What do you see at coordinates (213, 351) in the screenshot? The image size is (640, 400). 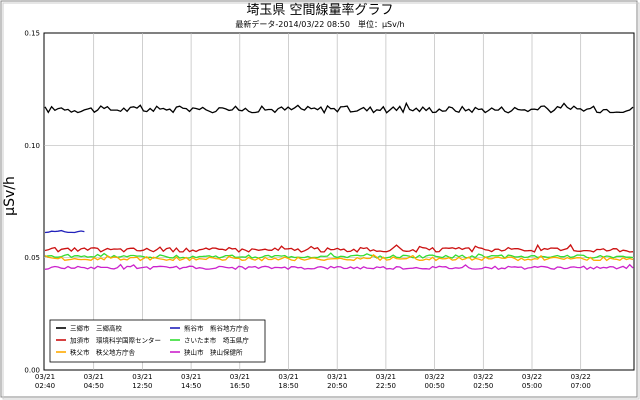 I see `legend-label: 狭山市 狭山保健所` at bounding box center [213, 351].